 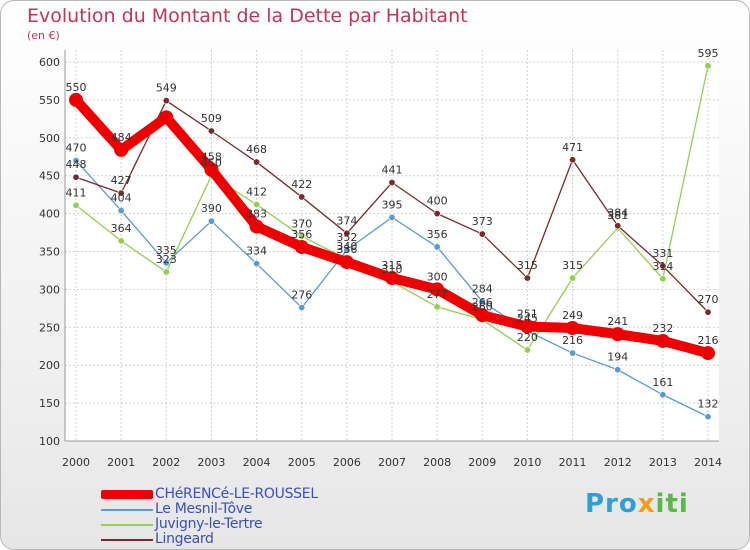 What do you see at coordinates (43, 35) in the screenshot?
I see `chart-subtitle: (en €)` at bounding box center [43, 35].